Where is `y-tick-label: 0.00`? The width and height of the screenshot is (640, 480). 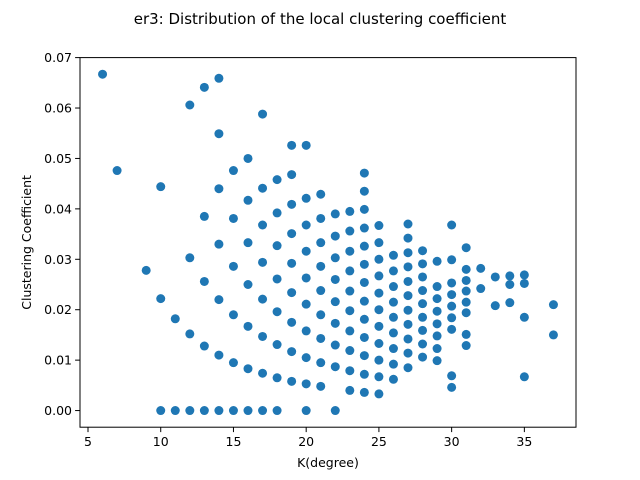 y-tick-label: 0.00 is located at coordinates (58, 410).